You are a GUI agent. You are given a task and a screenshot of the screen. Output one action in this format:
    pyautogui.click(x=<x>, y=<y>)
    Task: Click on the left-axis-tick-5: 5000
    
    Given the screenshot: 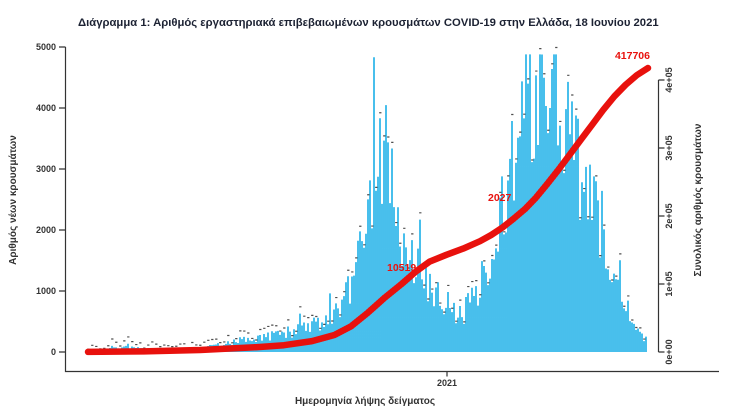 What is the action you would take?
    pyautogui.click(x=46, y=47)
    